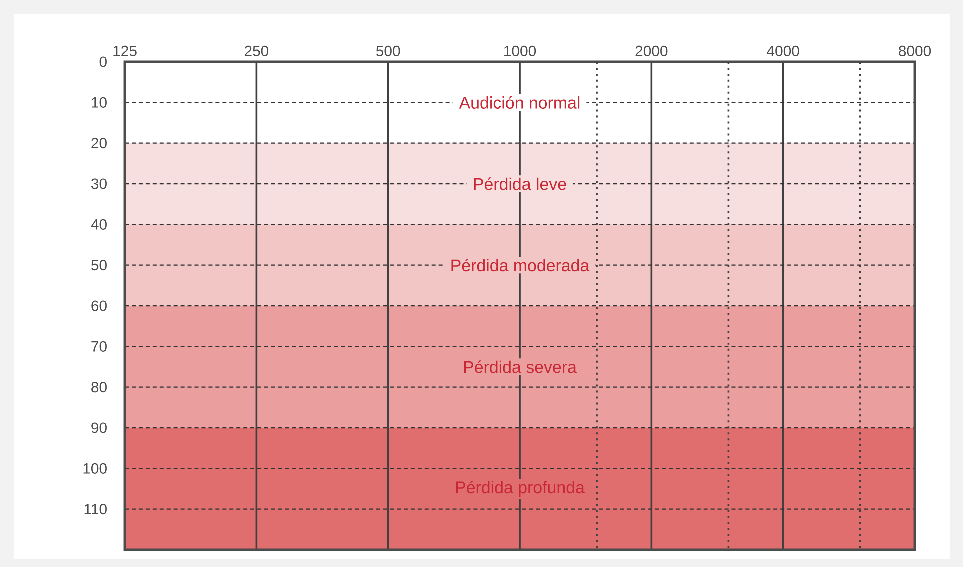  I want to click on annotation: Audición normal, so click(519, 102).